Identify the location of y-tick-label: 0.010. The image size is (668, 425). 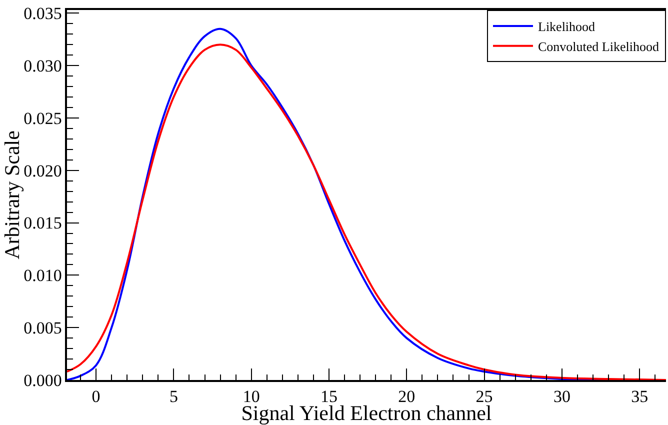
(43, 276).